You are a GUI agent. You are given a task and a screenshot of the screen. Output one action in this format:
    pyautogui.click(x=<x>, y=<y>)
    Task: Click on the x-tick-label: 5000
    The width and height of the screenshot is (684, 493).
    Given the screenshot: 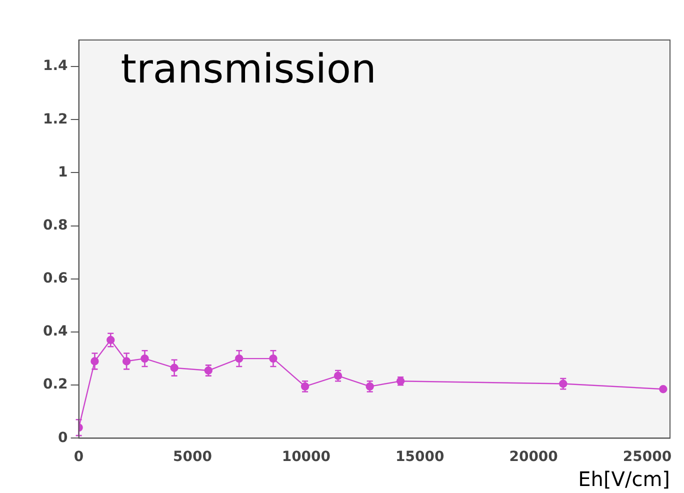 What is the action you would take?
    pyautogui.click(x=192, y=457)
    